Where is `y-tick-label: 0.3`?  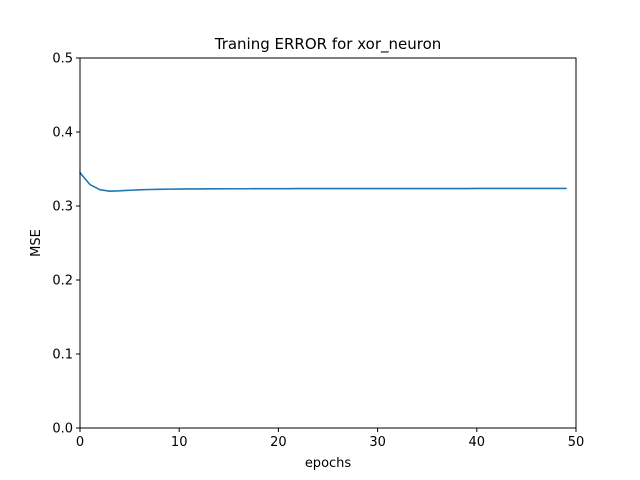 y-tick-label: 0.3 is located at coordinates (62, 207).